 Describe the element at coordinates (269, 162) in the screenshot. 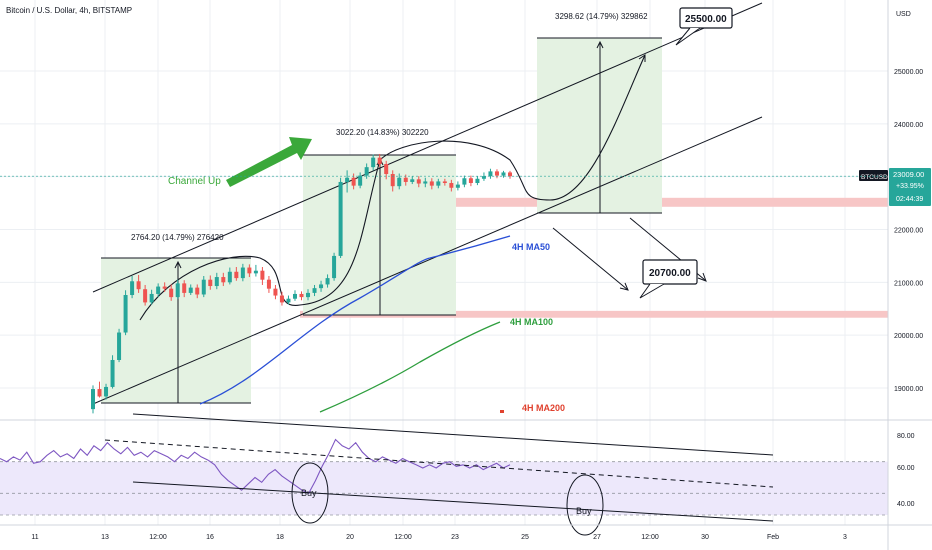

I see `green-arrow` at that location.